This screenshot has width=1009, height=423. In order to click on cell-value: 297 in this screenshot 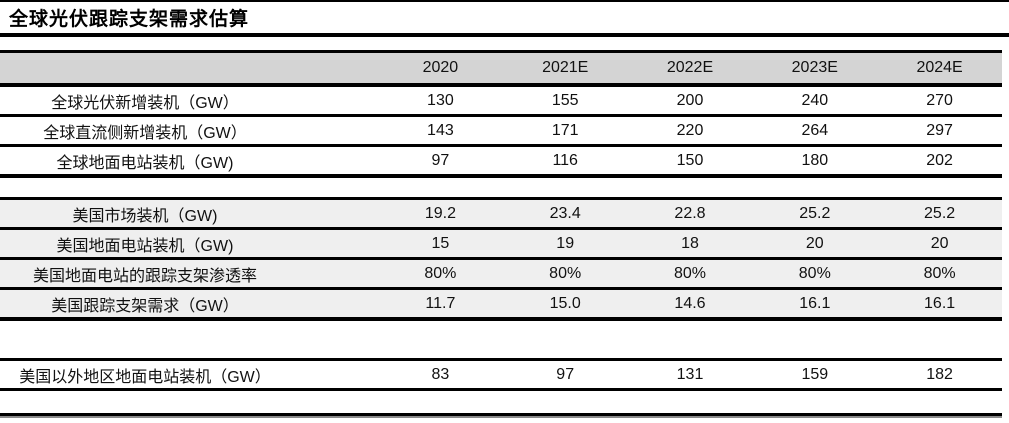, I will do `click(939, 130)`.